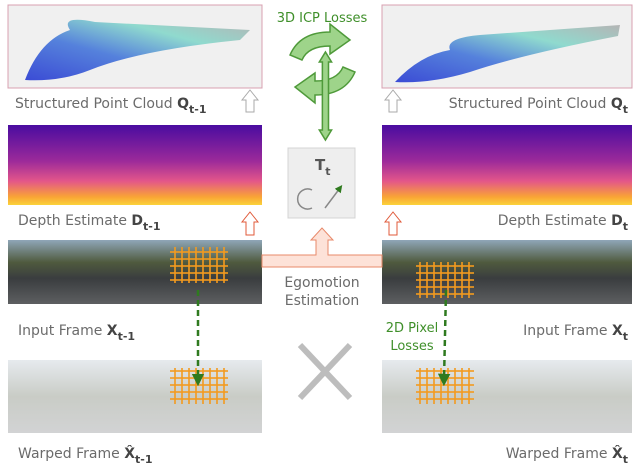 The height and width of the screenshot is (469, 635). I want to click on transform-label: Tt, so click(323, 167).